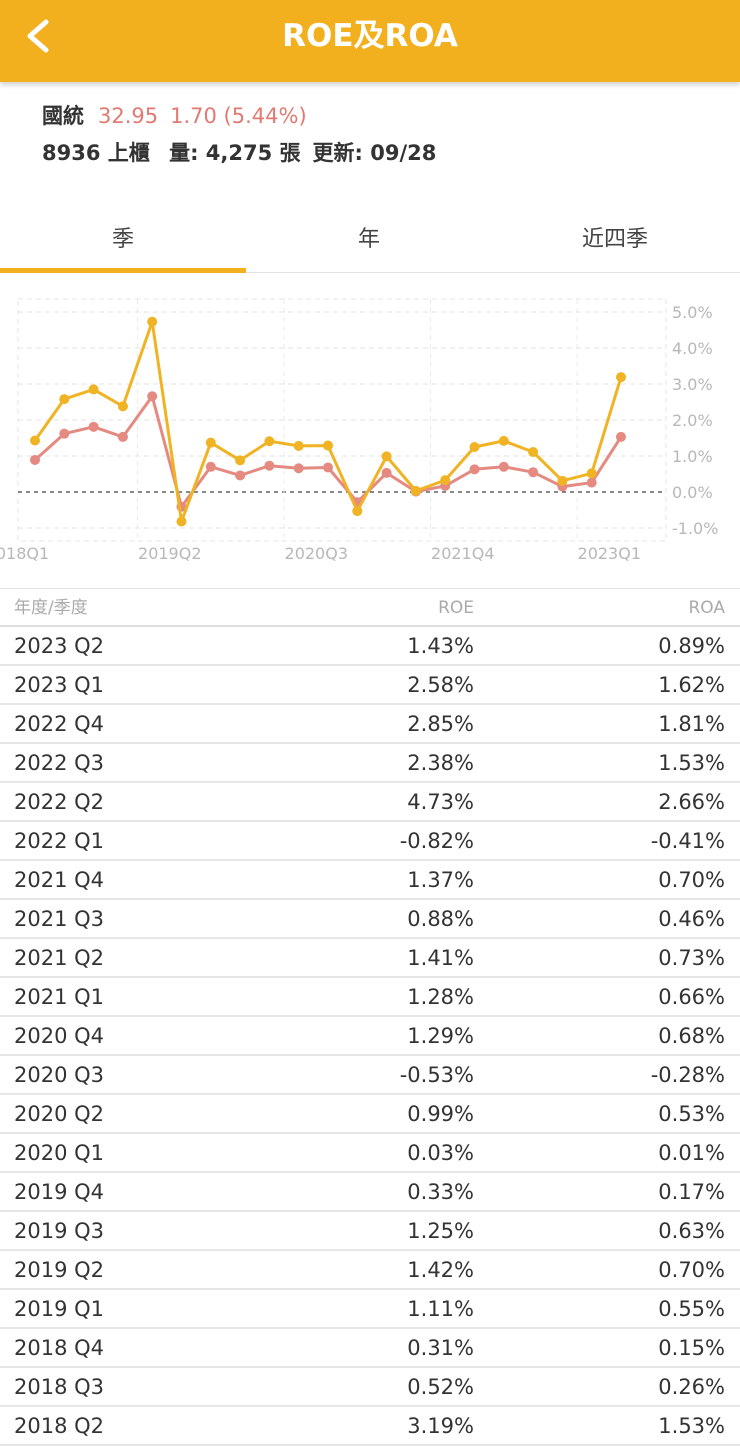 The image size is (740, 1446). I want to click on table-row: 2023 Q1 2.58% 1.62%, so click(370, 685).